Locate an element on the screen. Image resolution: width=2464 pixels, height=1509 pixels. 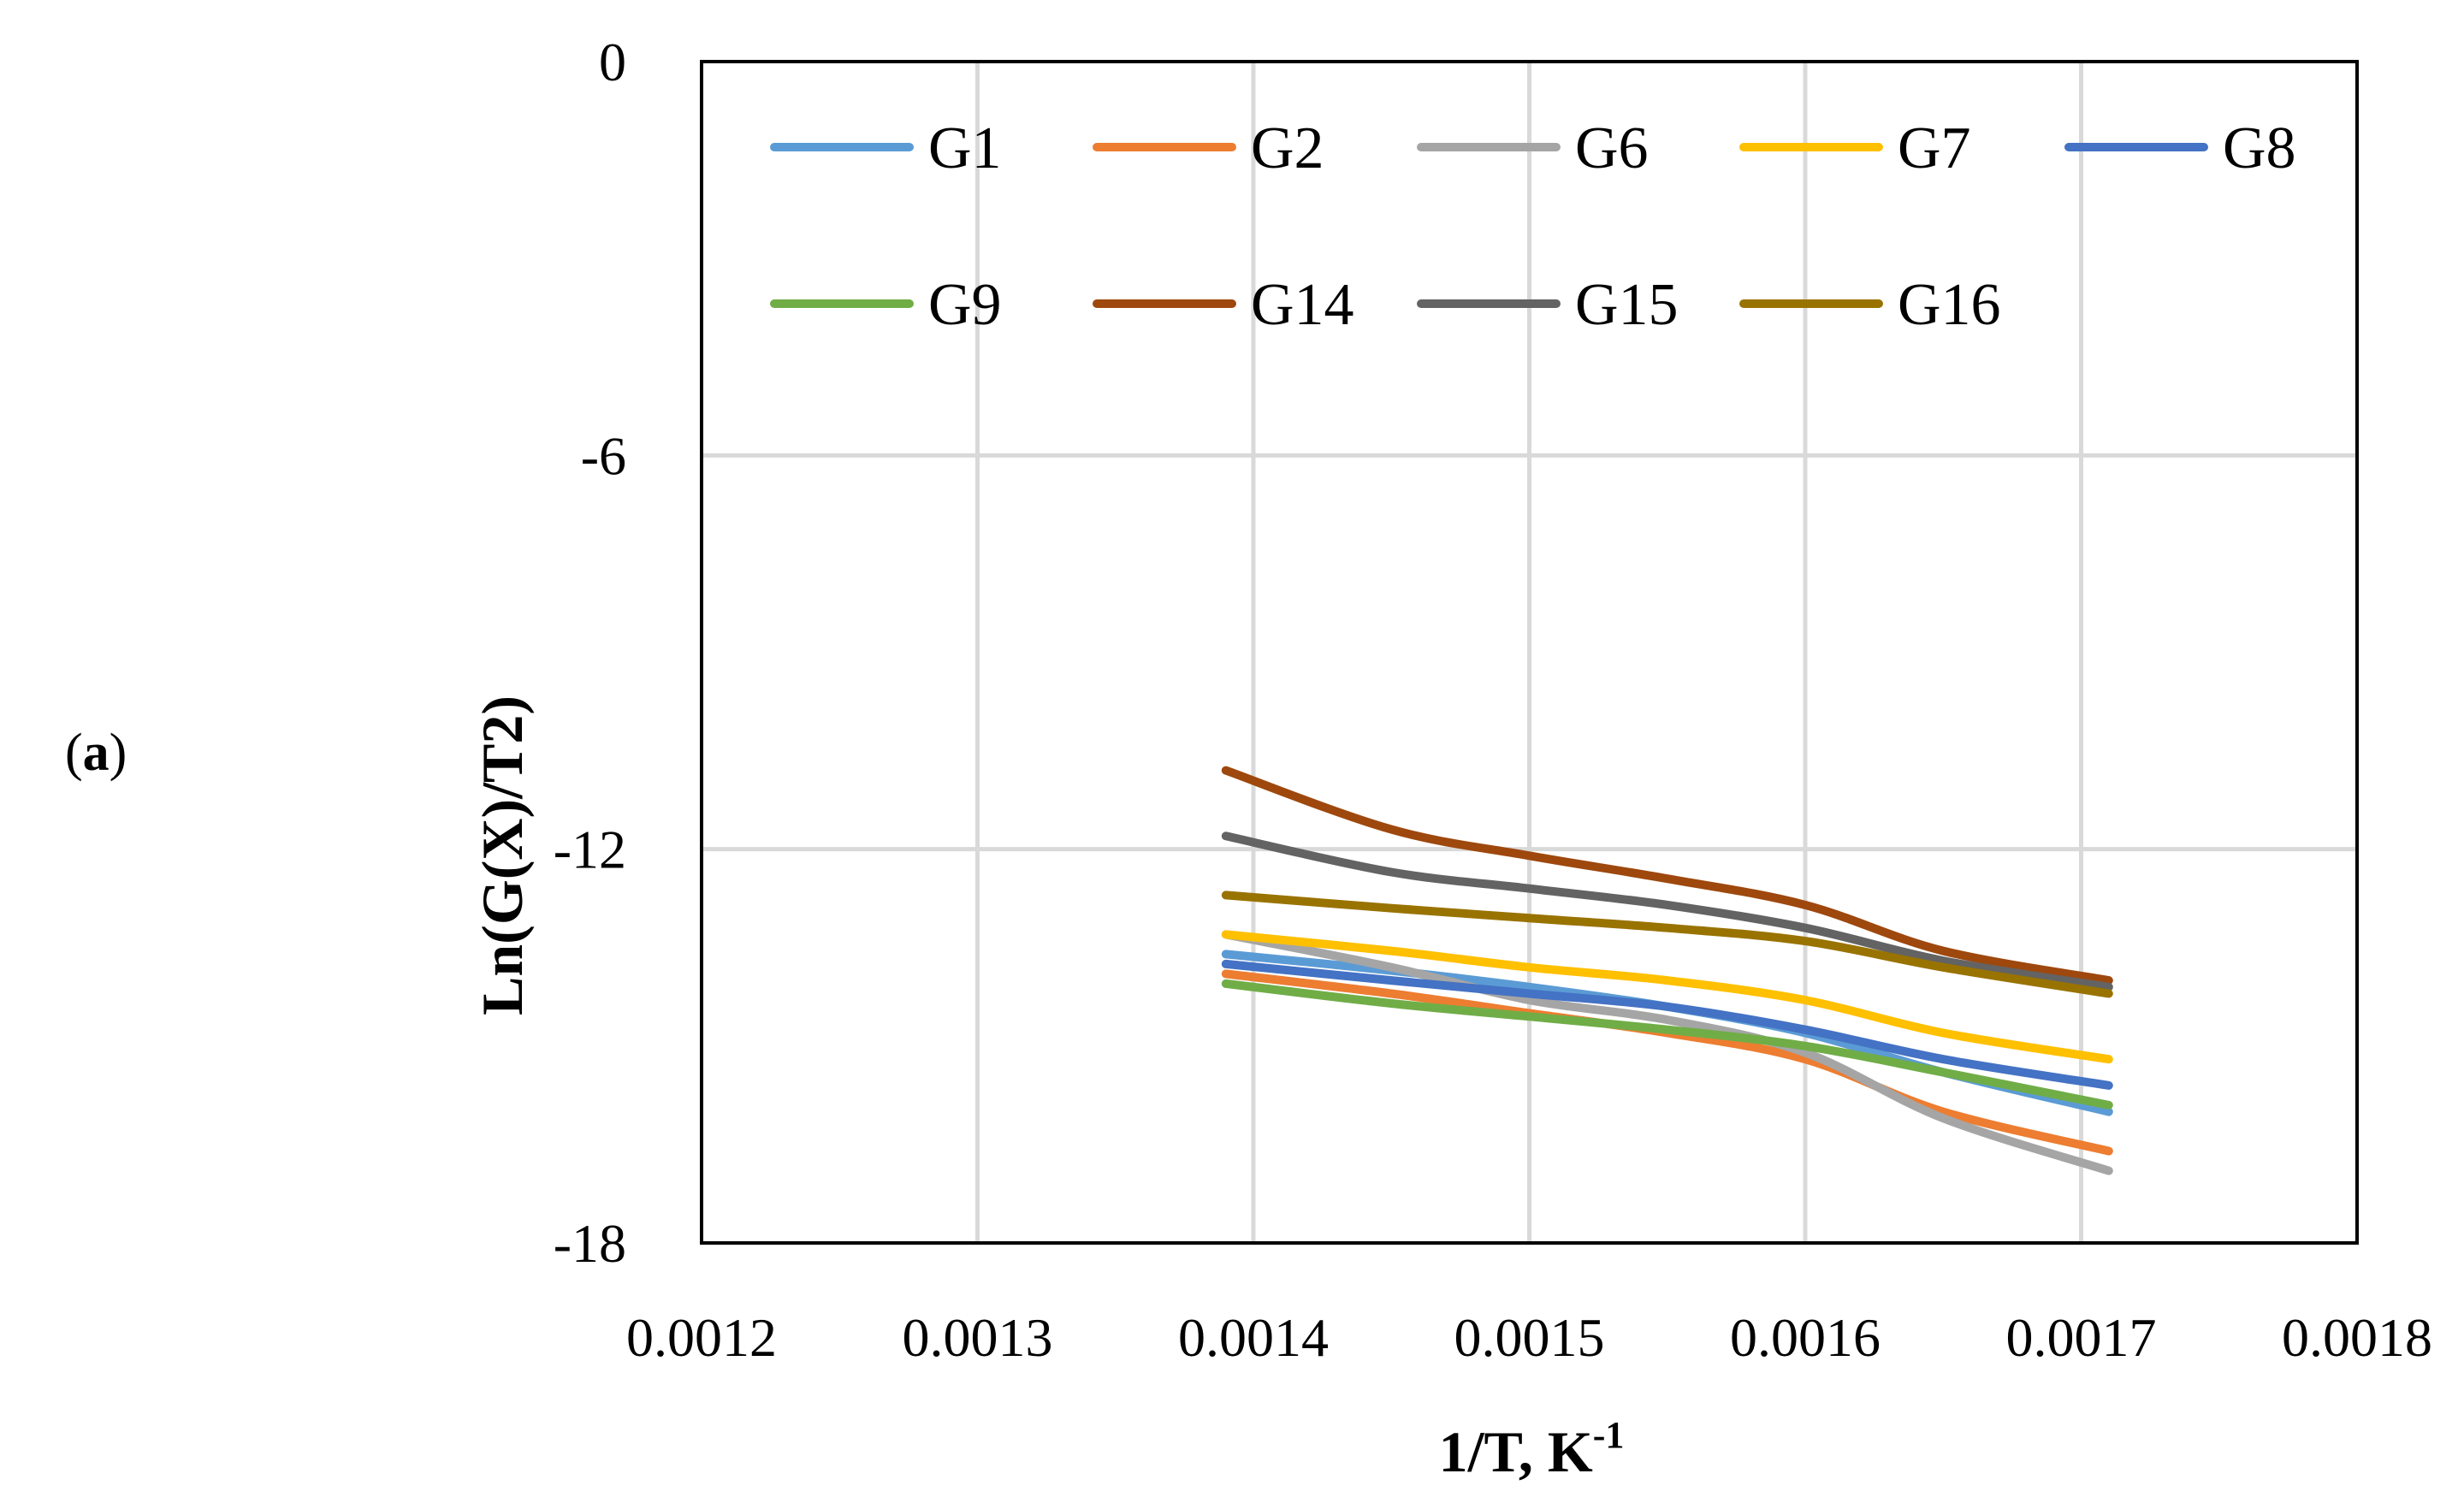
legend-label-g16: G16 is located at coordinates (1949, 305).